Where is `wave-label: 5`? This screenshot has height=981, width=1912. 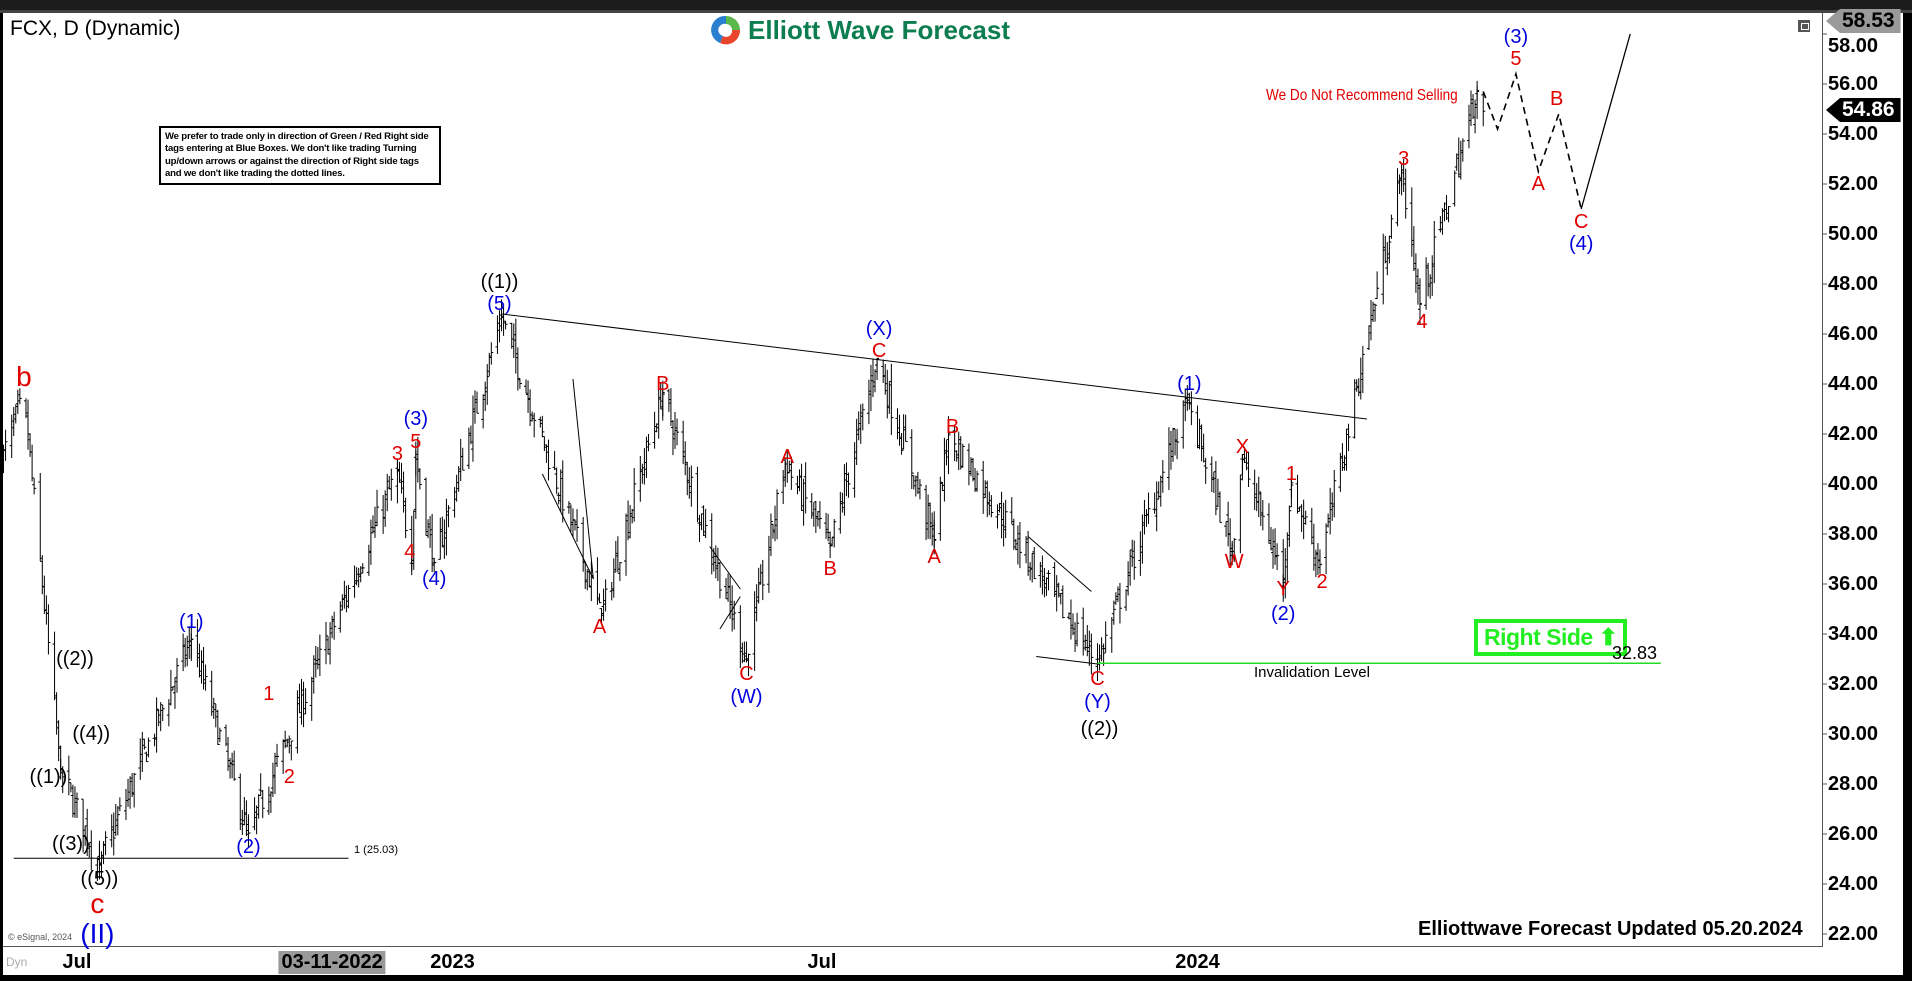 wave-label: 5 is located at coordinates (1516, 59).